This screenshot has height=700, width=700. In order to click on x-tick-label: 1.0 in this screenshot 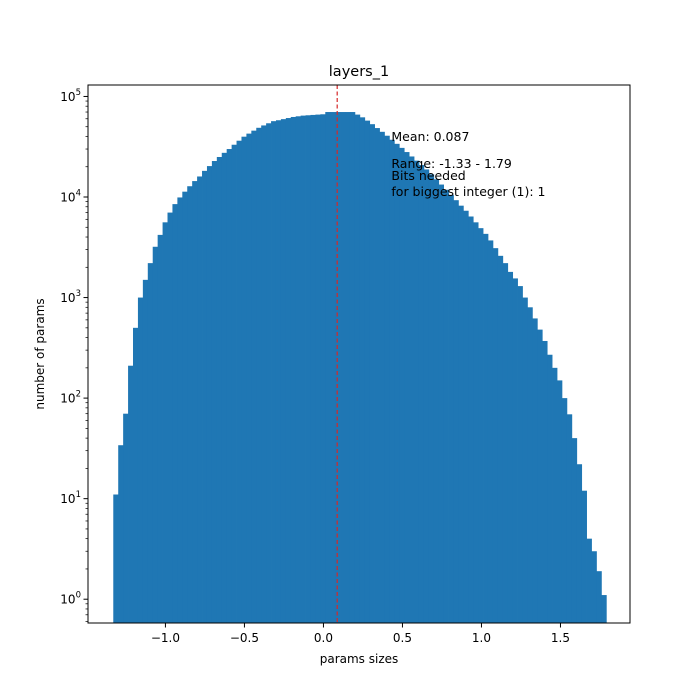, I will do `click(481, 638)`.